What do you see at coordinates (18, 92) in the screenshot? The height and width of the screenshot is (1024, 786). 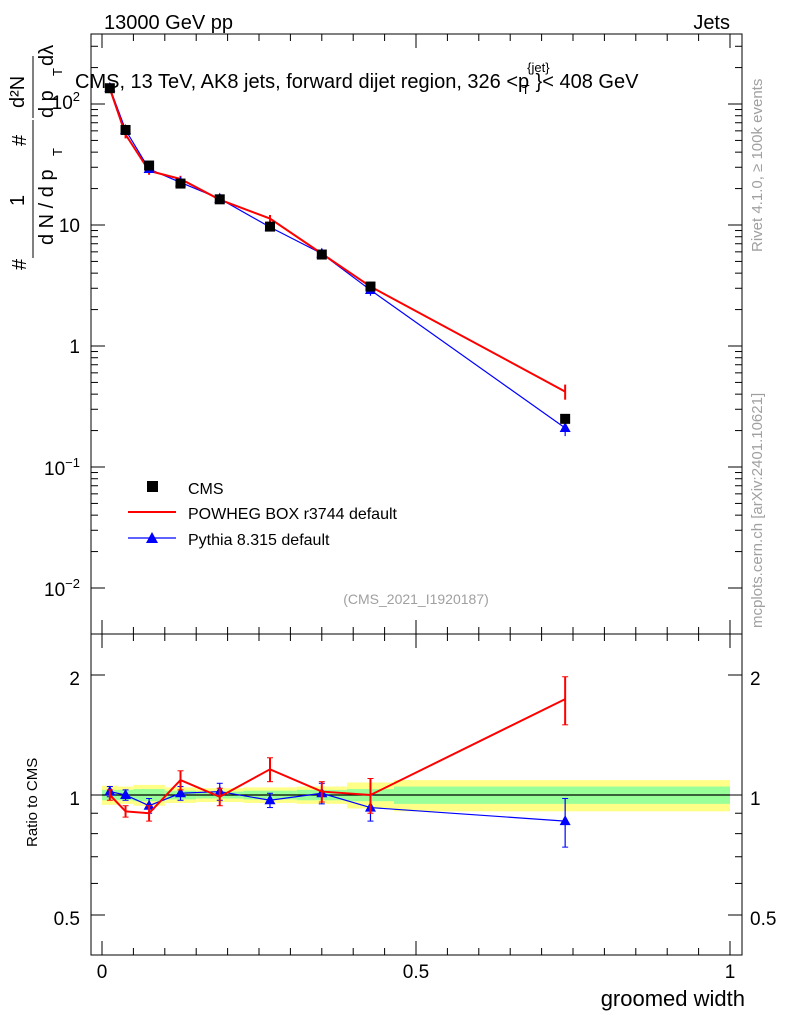 I see `y-label-d2N: d²N` at bounding box center [18, 92].